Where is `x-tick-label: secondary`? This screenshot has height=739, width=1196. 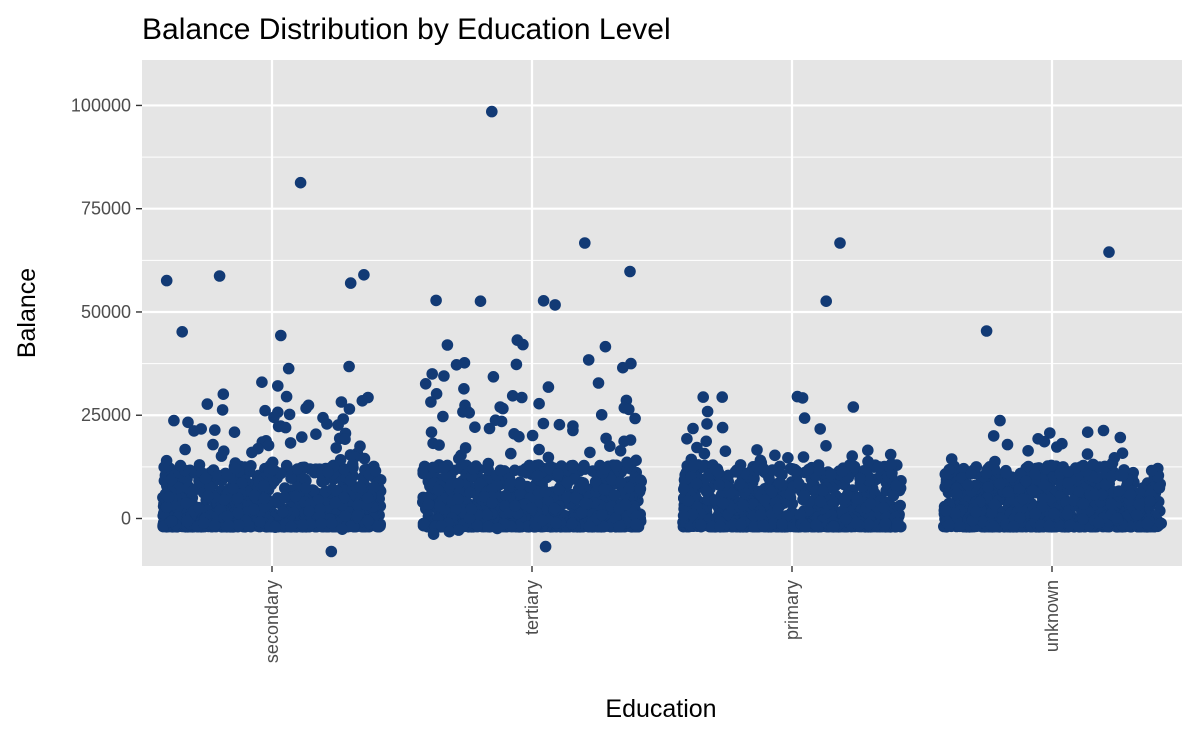
x-tick-label: secondary is located at coordinates (272, 621).